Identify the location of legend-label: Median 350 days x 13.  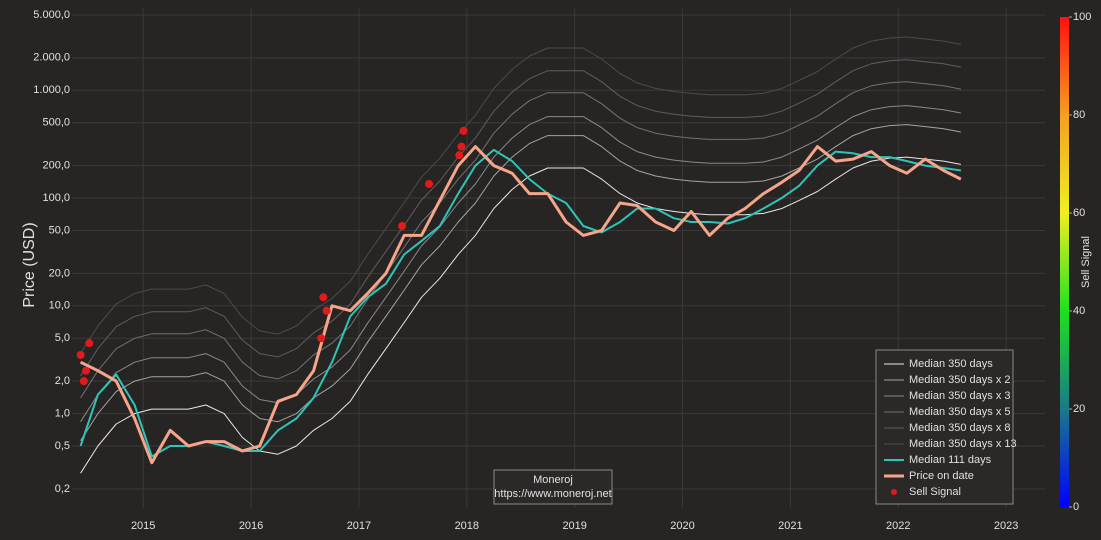
(963, 444).